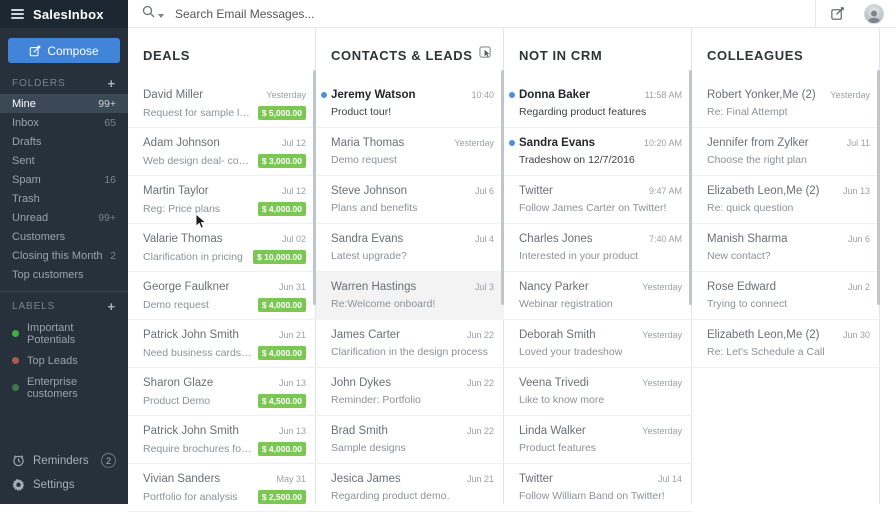  I want to click on mail-item-bottom-row: Demo request, so click(412, 160).